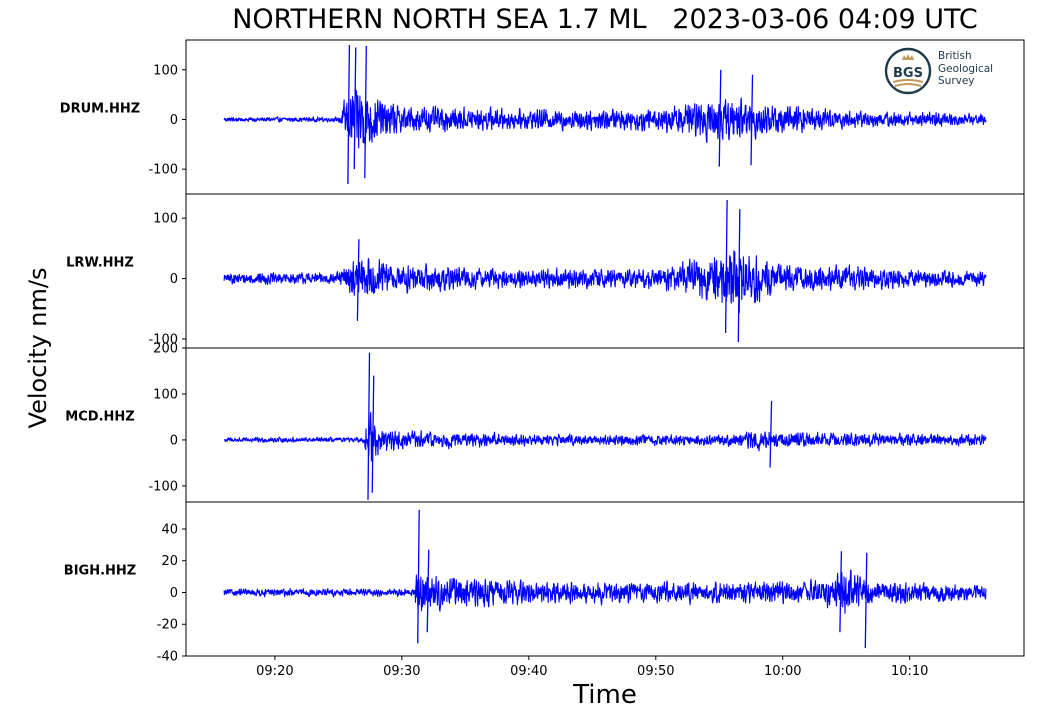 Image resolution: width=1046 pixels, height=723 pixels. What do you see at coordinates (100, 109) in the screenshot?
I see `station-label-drum: DRUM.HHZ` at bounding box center [100, 109].